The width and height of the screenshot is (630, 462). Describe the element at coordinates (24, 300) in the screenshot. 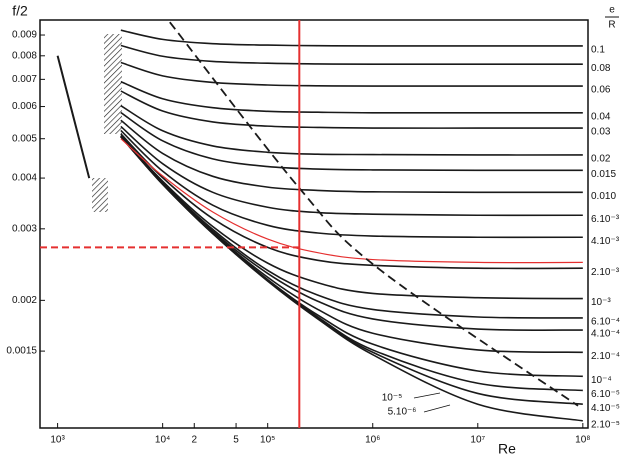

I see `y-tick-label: 0.002` at that location.